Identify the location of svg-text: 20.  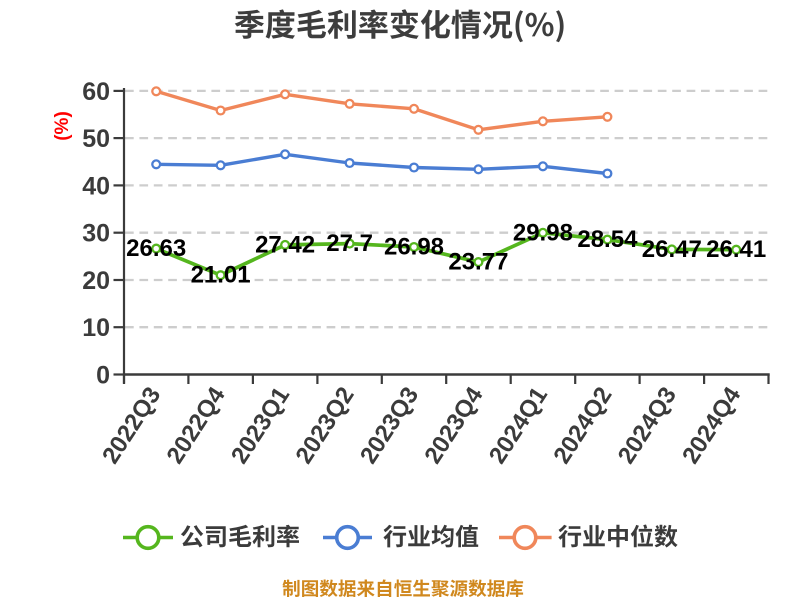
(96, 281).